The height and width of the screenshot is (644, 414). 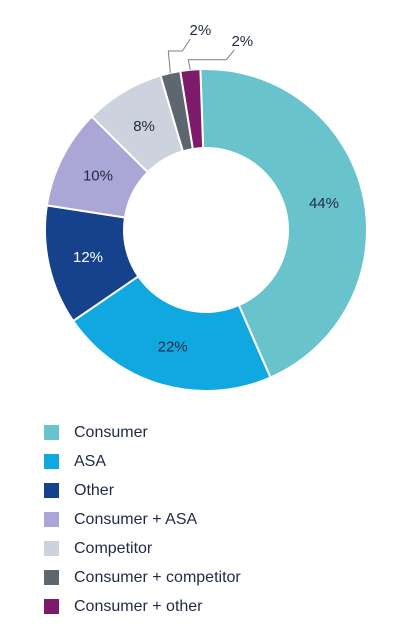 I want to click on slice-label-consumer: 44%, so click(x=324, y=203).